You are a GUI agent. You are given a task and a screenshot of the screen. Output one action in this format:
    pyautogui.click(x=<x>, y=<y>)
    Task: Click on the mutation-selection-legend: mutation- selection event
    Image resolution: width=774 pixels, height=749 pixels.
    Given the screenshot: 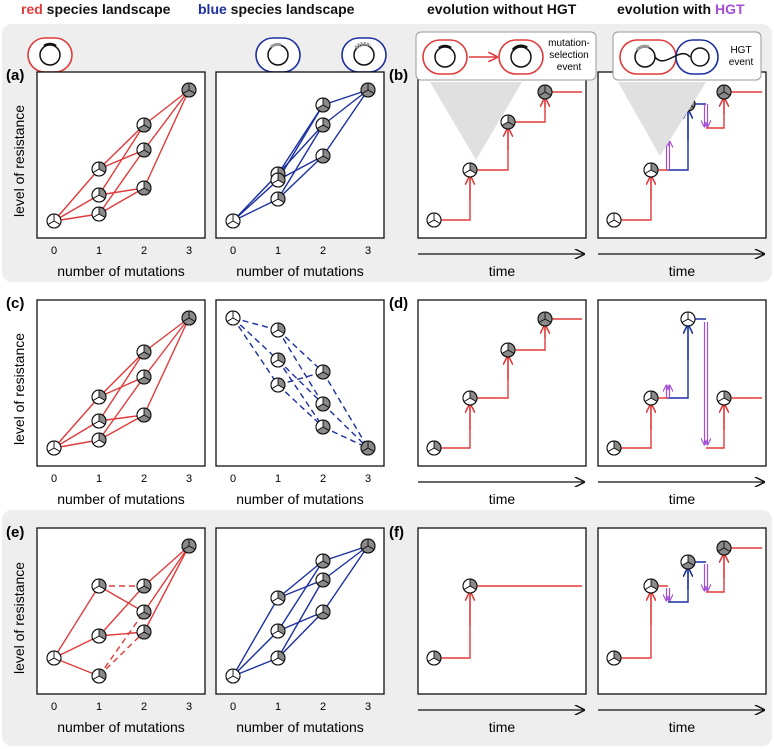 What is the action you would take?
    pyautogui.click(x=506, y=95)
    